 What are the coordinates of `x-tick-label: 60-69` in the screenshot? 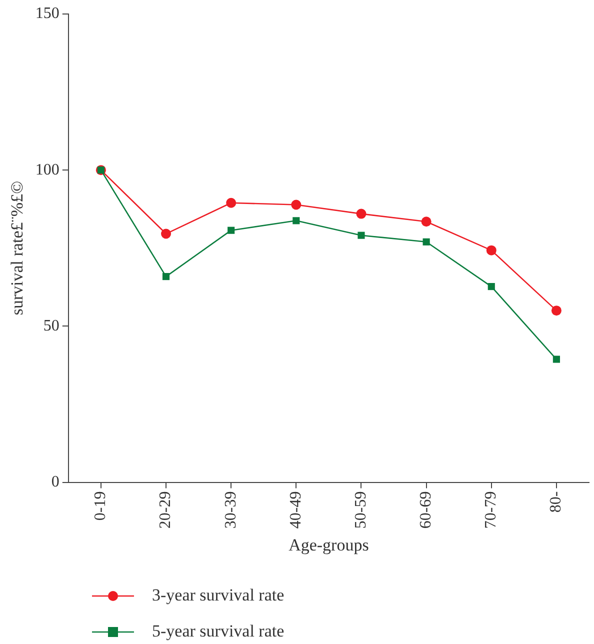 It's located at (426, 510).